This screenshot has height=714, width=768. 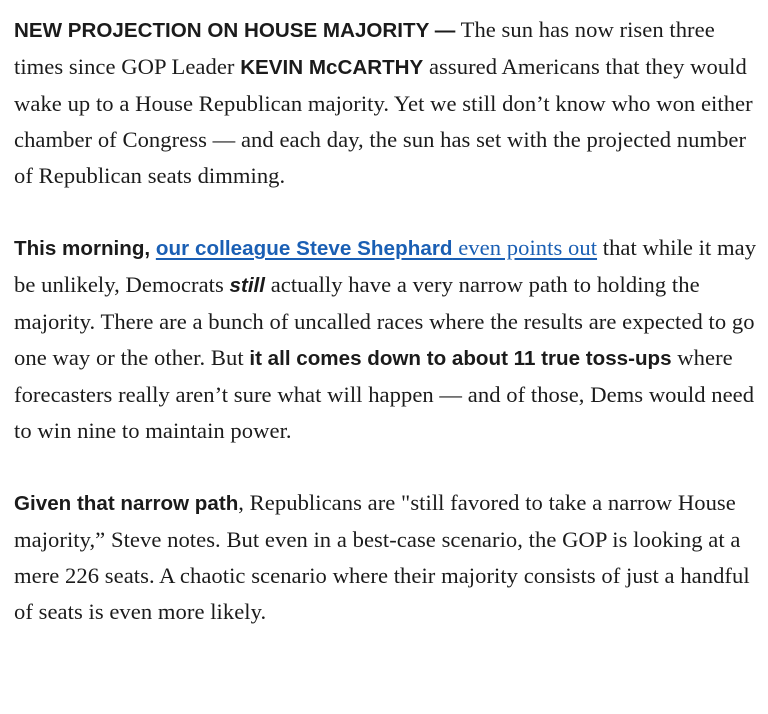 I want to click on bold-name-mccarthy: KEVIN McCARTHY, so click(x=332, y=67).